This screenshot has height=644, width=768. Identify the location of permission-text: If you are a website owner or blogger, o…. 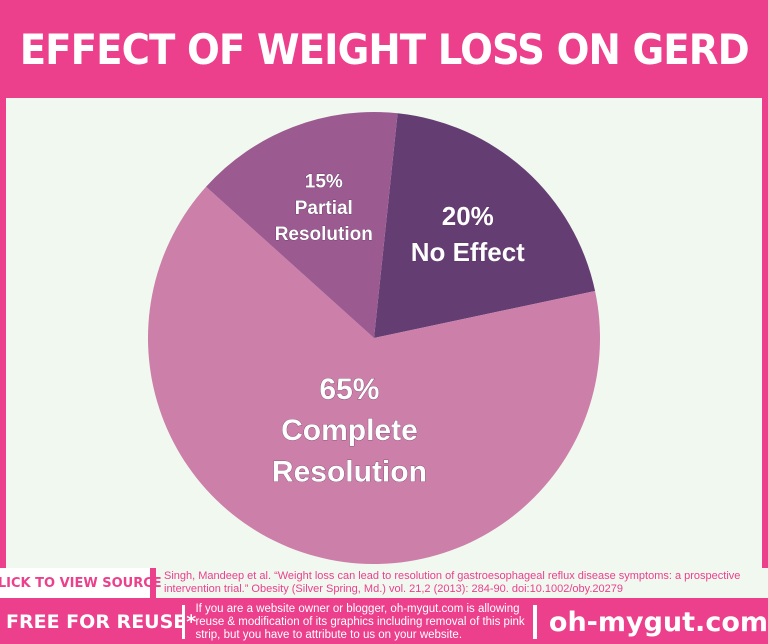
(360, 621).